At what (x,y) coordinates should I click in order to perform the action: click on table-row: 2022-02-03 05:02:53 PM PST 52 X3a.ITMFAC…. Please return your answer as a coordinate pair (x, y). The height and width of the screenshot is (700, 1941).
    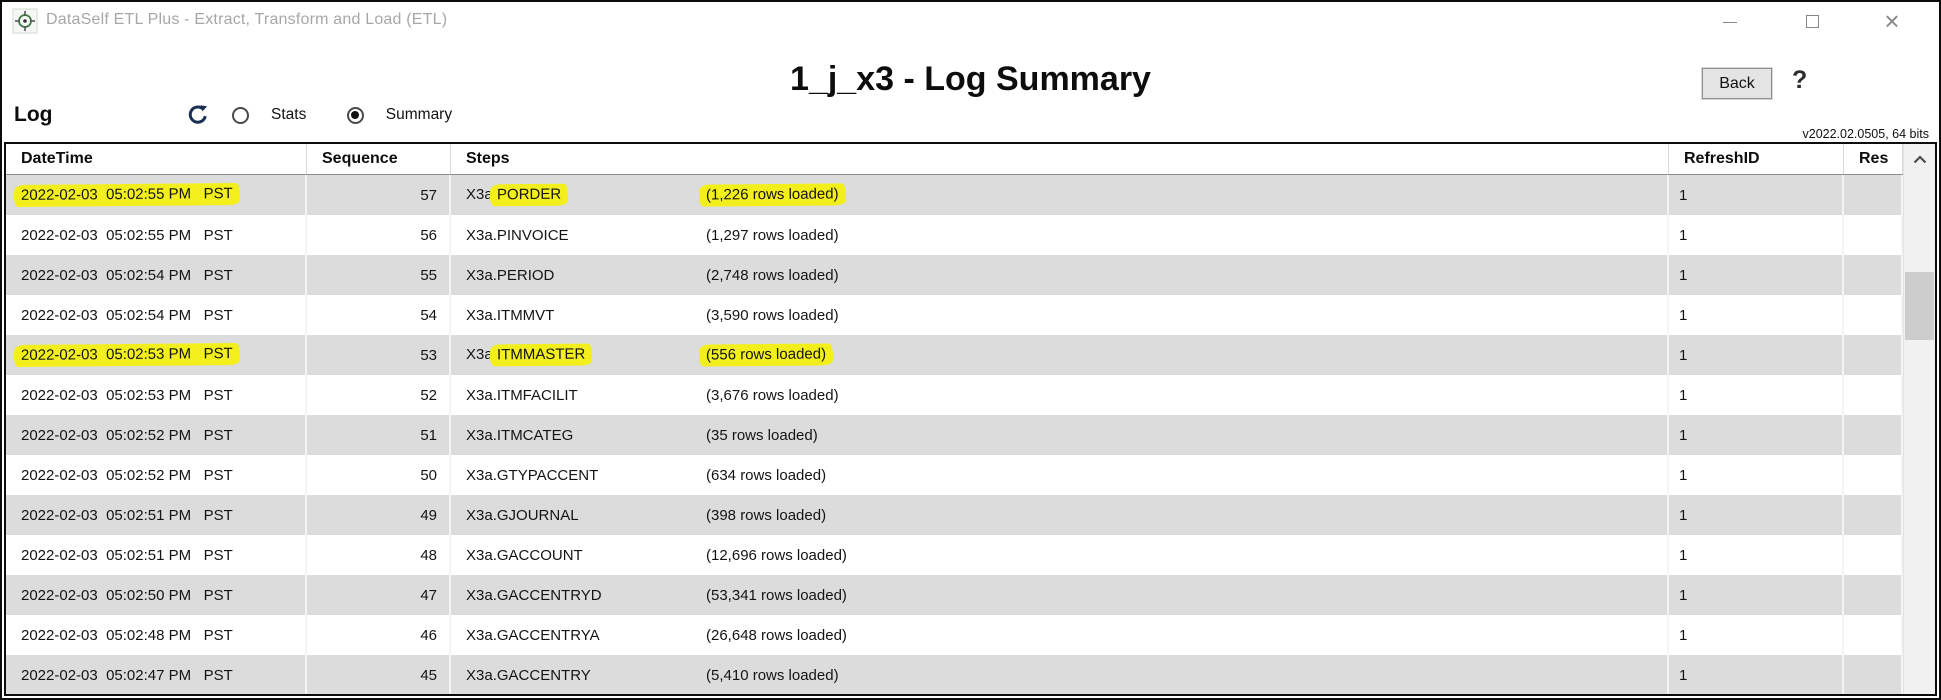
    Looking at the image, I should click on (954, 395).